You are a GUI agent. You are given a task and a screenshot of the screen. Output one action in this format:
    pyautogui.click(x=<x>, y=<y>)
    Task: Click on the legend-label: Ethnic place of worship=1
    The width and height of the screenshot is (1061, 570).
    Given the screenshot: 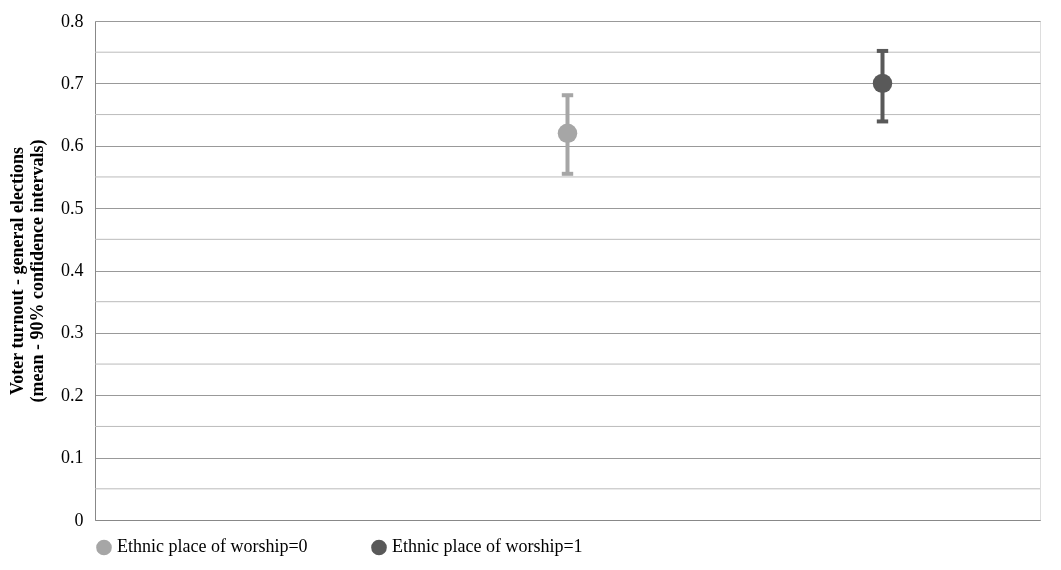 What is the action you would take?
    pyautogui.click(x=487, y=546)
    